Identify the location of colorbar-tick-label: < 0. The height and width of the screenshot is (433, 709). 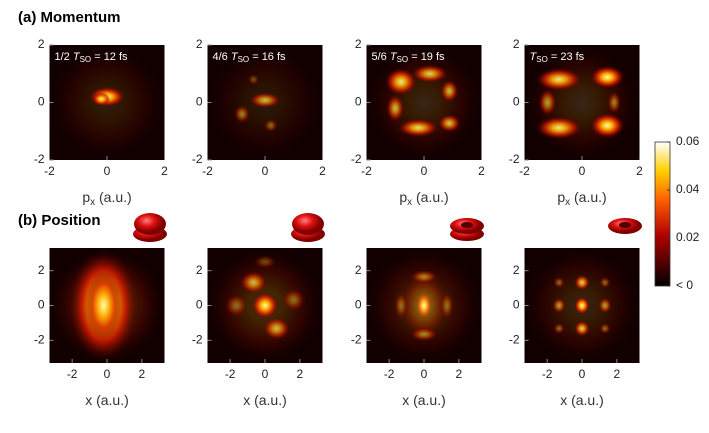
(684, 285).